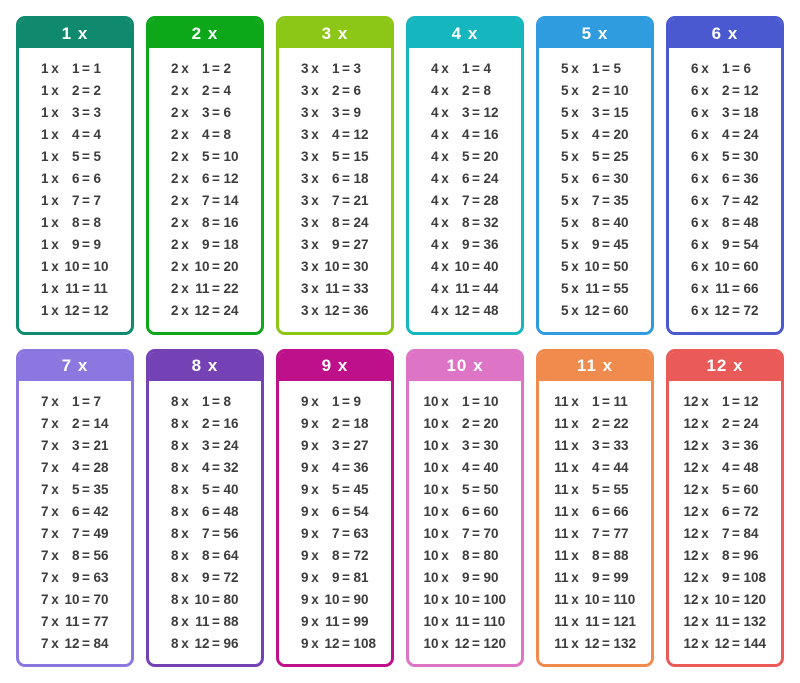 The height and width of the screenshot is (683, 800). What do you see at coordinates (361, 489) in the screenshot?
I see `equation-number: 45` at bounding box center [361, 489].